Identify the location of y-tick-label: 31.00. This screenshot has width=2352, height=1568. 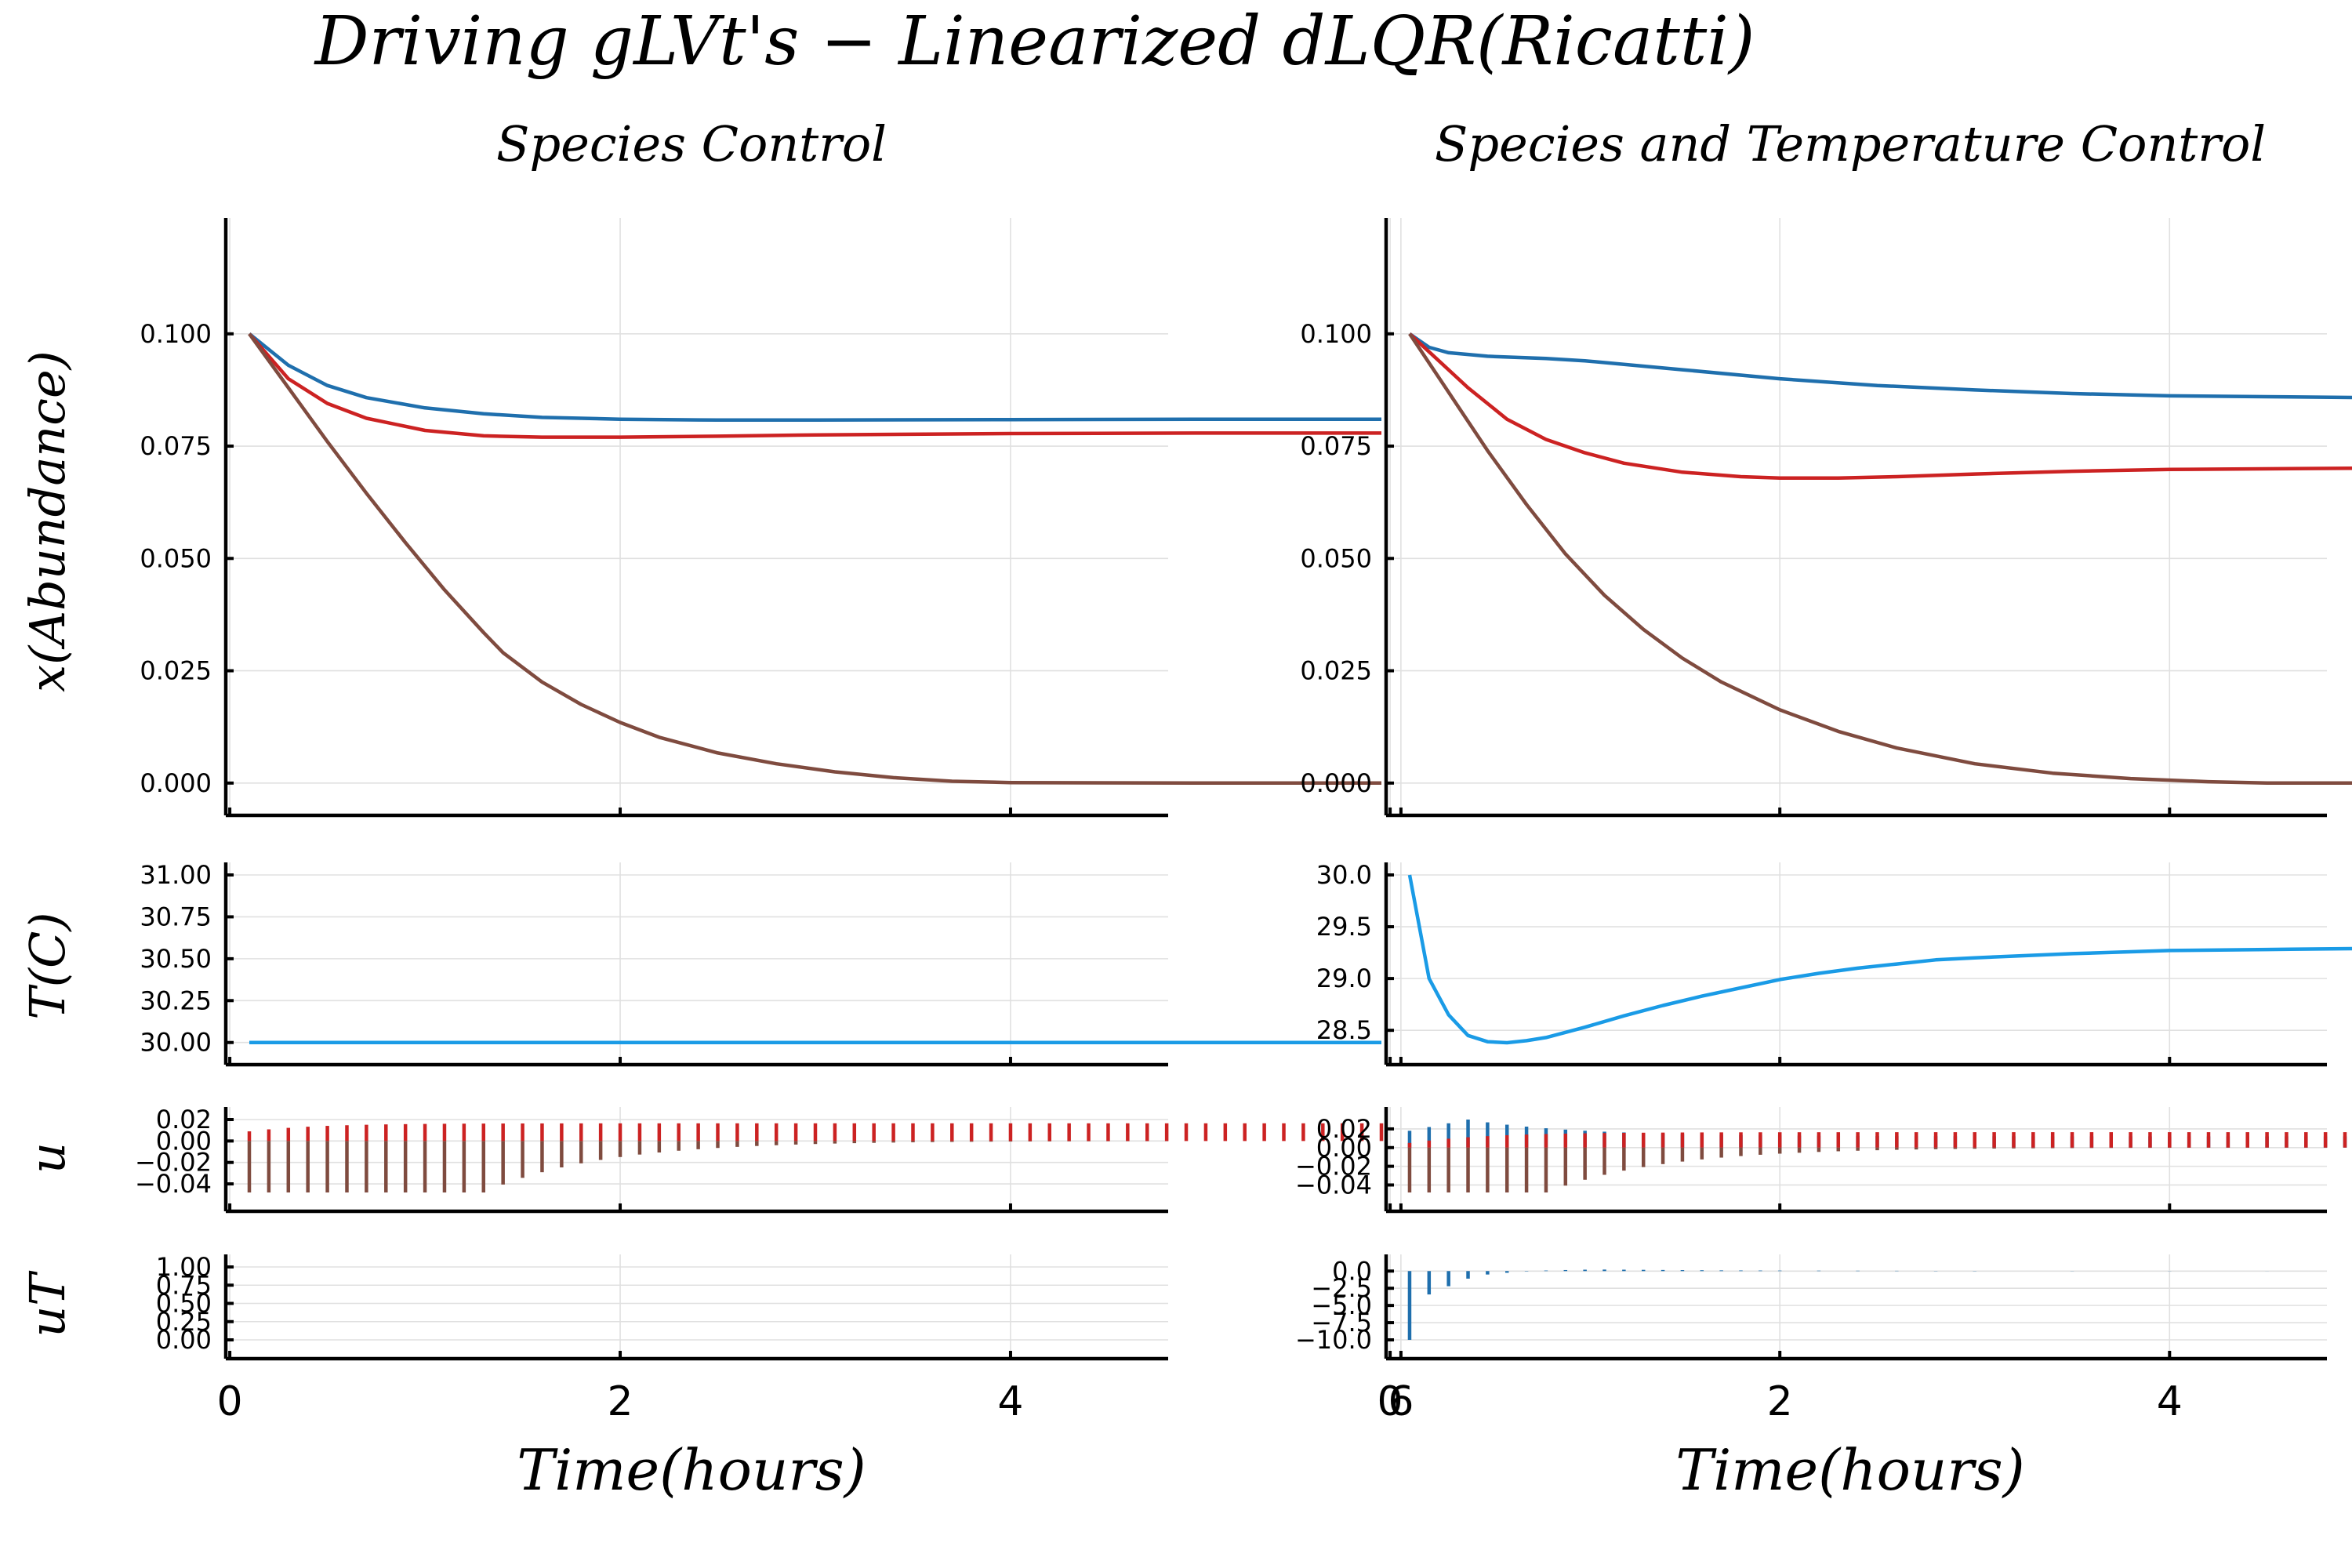
(176, 875).